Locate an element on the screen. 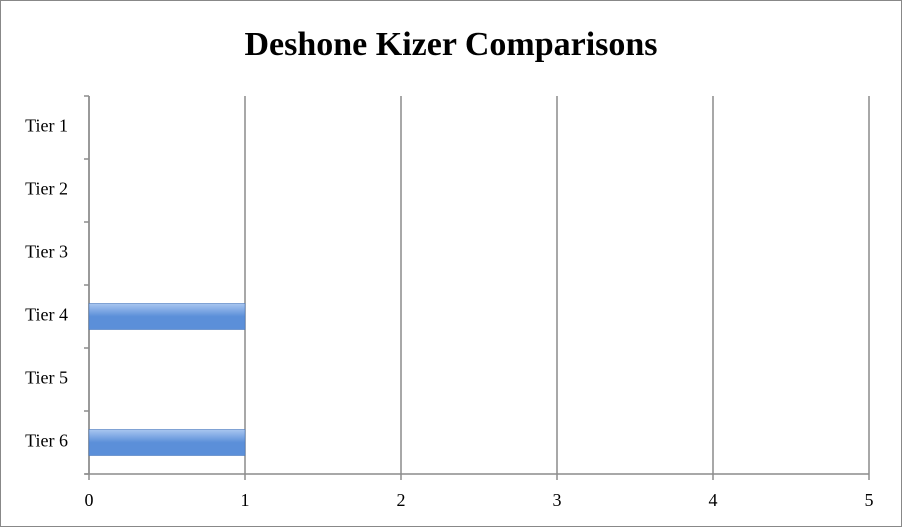 The image size is (902, 527). y-tick-label: Tier 2 is located at coordinates (46, 189).